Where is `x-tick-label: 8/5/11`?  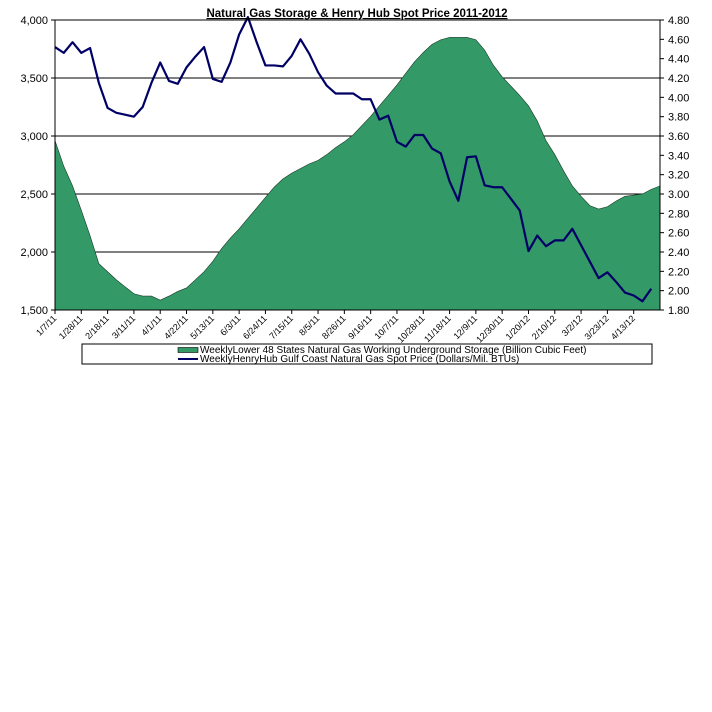 x-tick-label: 8/5/11 is located at coordinates (309, 325).